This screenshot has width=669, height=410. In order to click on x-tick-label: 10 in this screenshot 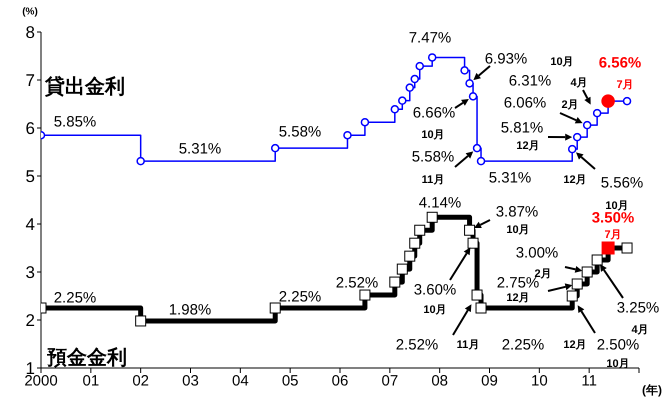, I will do `click(539, 381)`.